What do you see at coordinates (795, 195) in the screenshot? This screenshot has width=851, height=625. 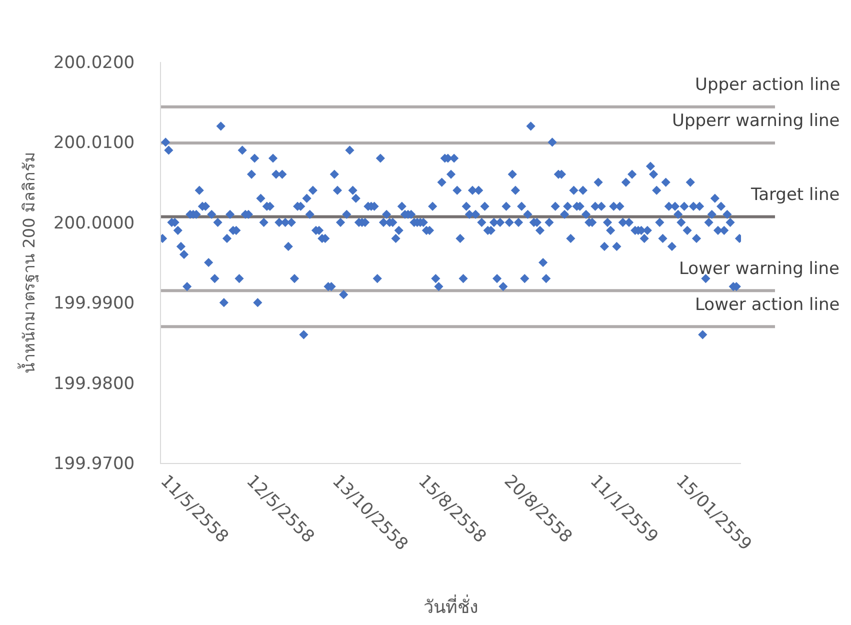 I see `ref-line-label: Target line` at bounding box center [795, 195].